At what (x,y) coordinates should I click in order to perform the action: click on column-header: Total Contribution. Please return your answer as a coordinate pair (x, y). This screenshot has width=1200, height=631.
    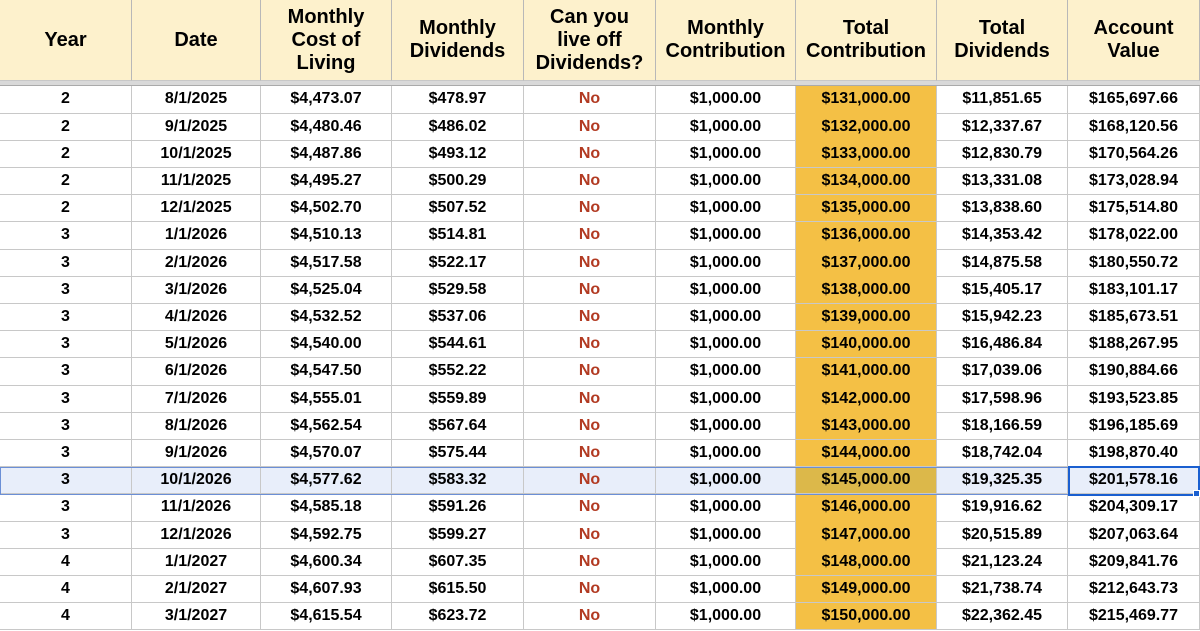
    Looking at the image, I should click on (866, 40).